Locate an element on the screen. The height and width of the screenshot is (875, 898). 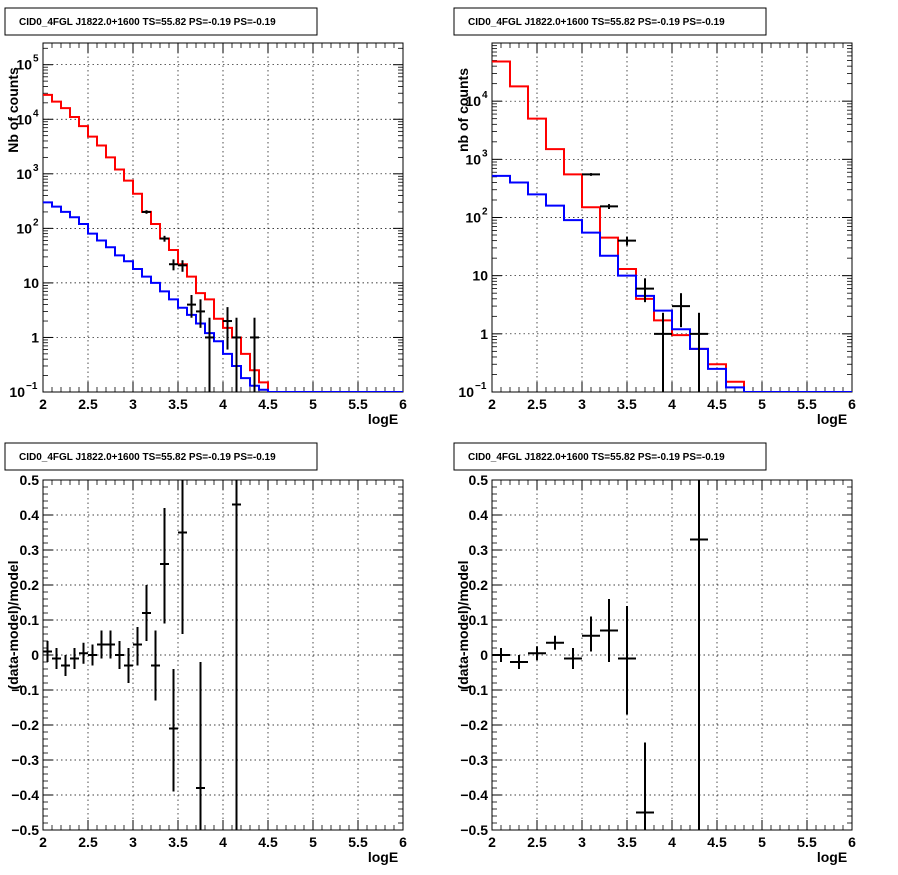
y-tick-label: −0.4 is located at coordinates (474, 795).